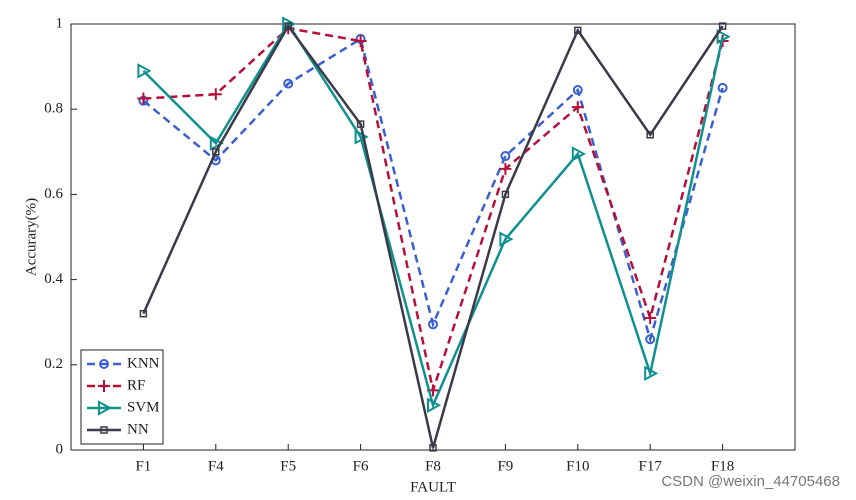  I want to click on legend-label: RF, so click(136, 385).